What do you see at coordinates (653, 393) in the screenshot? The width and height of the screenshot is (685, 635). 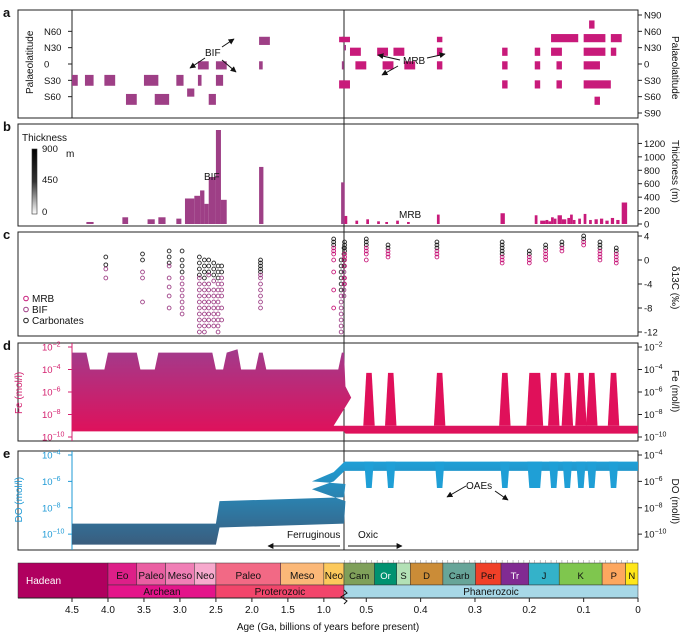 I see `panel-d-right-label: 10−6` at bounding box center [653, 393].